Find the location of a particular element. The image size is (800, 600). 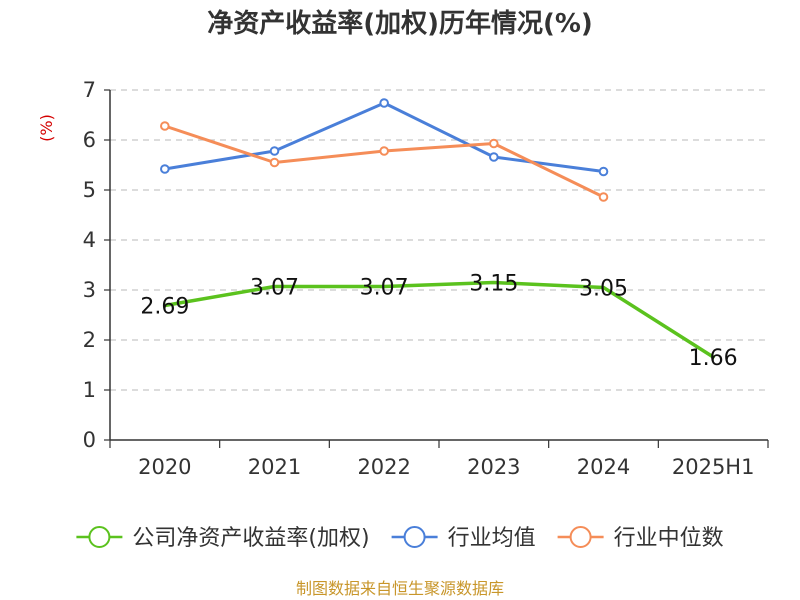

x-tick-label: 2021 is located at coordinates (274, 467).